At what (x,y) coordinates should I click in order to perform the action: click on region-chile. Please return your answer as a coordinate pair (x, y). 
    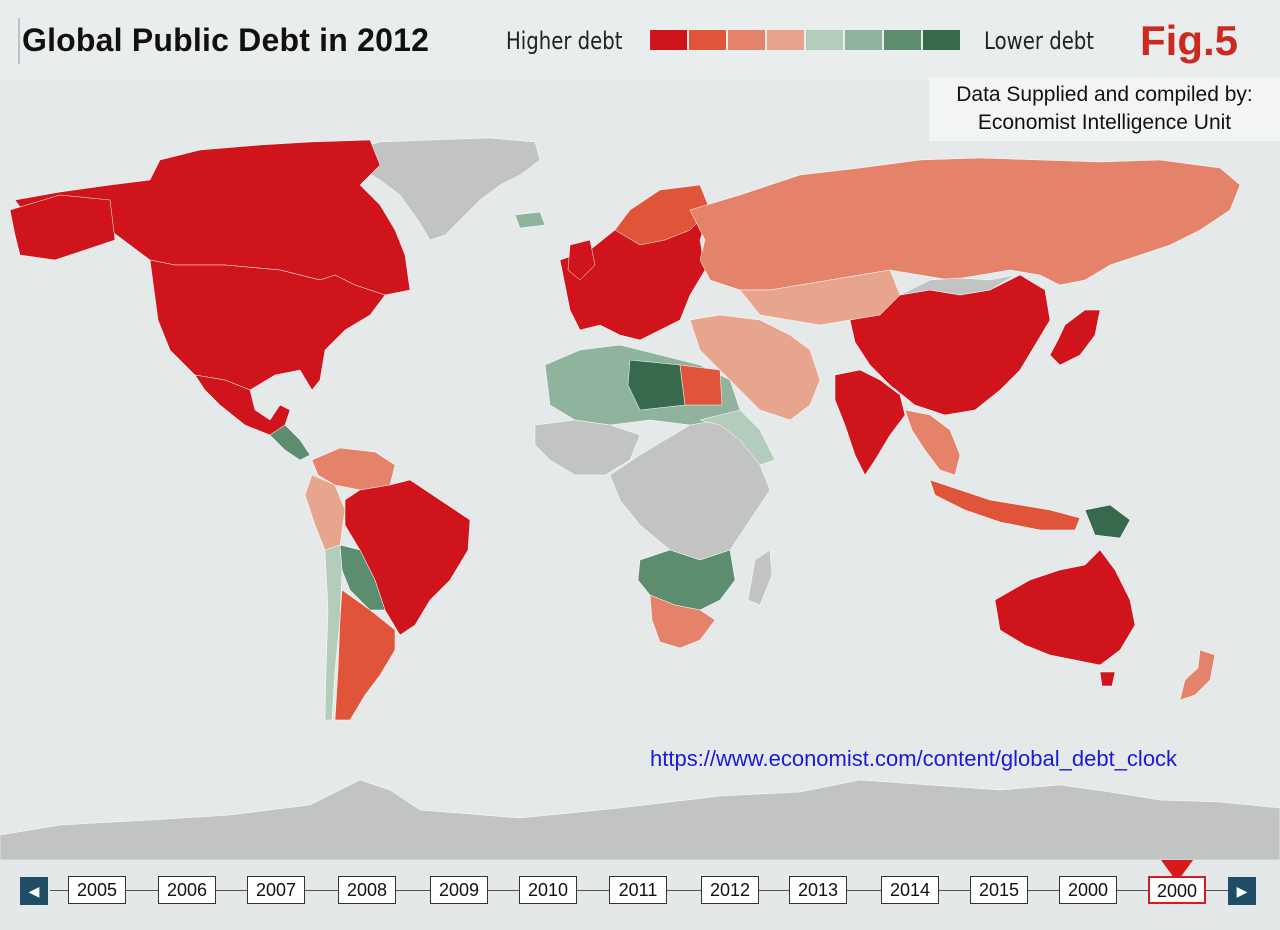
    Looking at the image, I should click on (333, 632).